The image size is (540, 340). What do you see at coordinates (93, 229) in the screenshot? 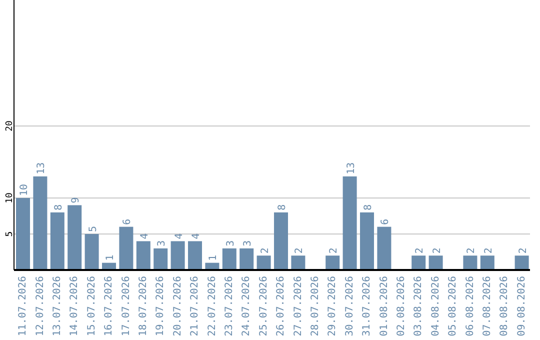
I see `data-label: 5` at bounding box center [93, 229].